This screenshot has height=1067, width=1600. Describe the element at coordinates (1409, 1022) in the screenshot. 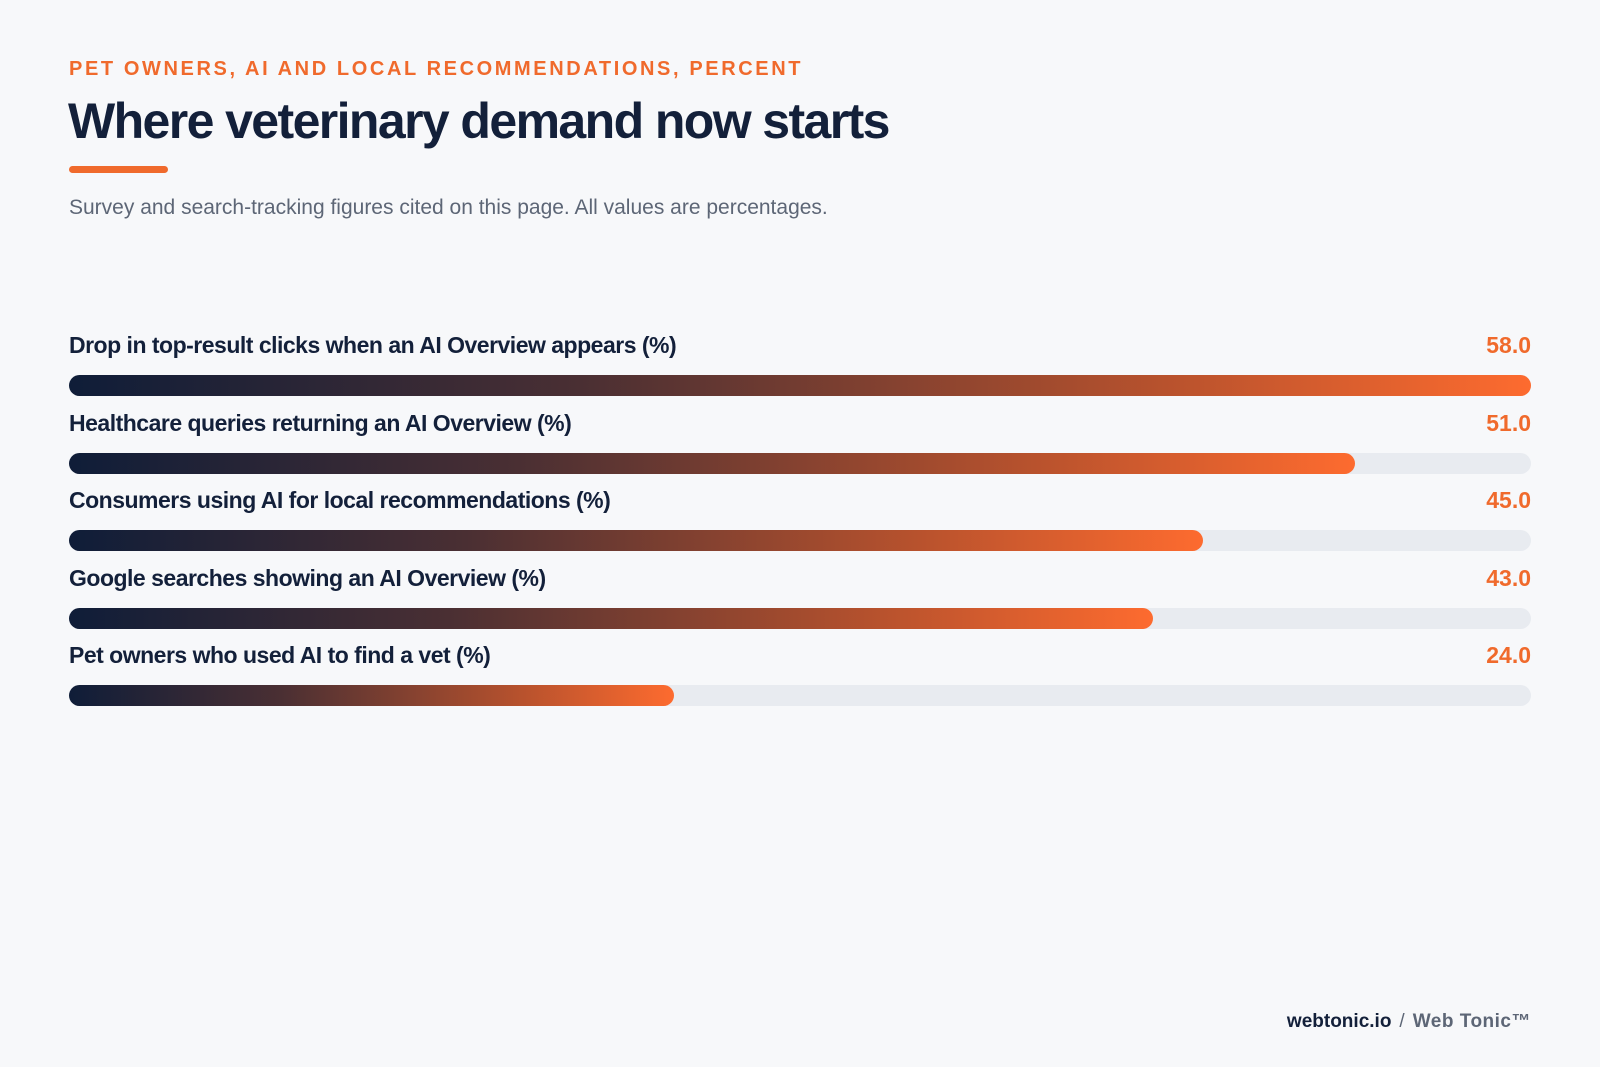

I see `footer-credit: webtonic.io / Web Tonic™` at that location.